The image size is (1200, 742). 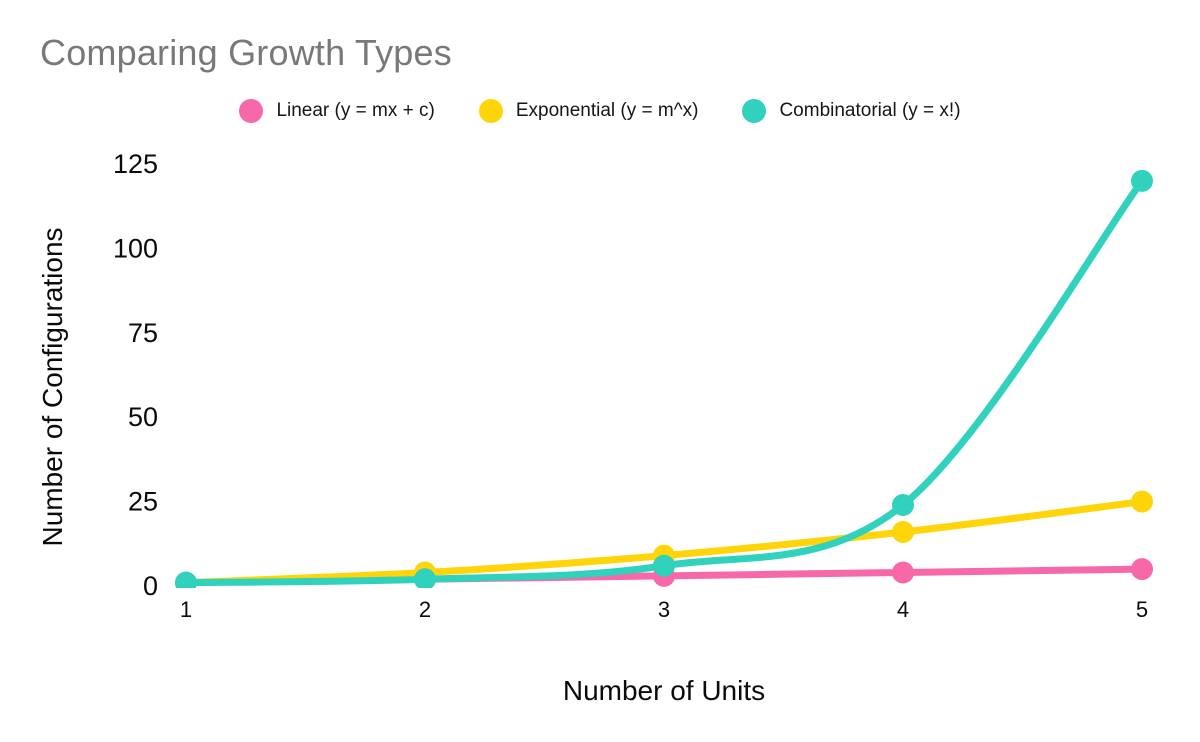 I want to click on x-tick-label: 2, so click(x=425, y=609).